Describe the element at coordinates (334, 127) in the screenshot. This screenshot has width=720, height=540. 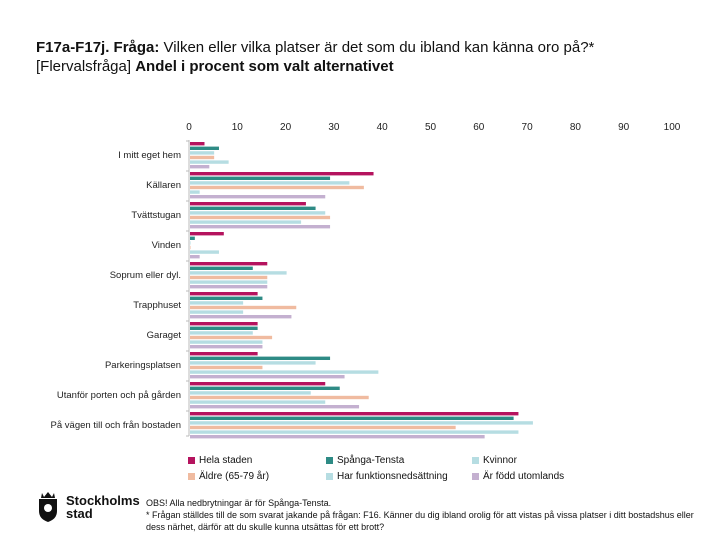
I see `x-tick-label: 30` at that location.